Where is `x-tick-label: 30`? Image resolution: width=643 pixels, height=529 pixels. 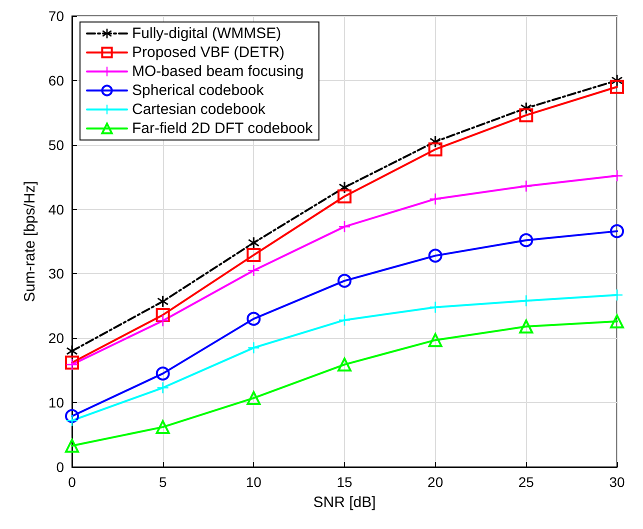
x-tick-label: 30 is located at coordinates (617, 482).